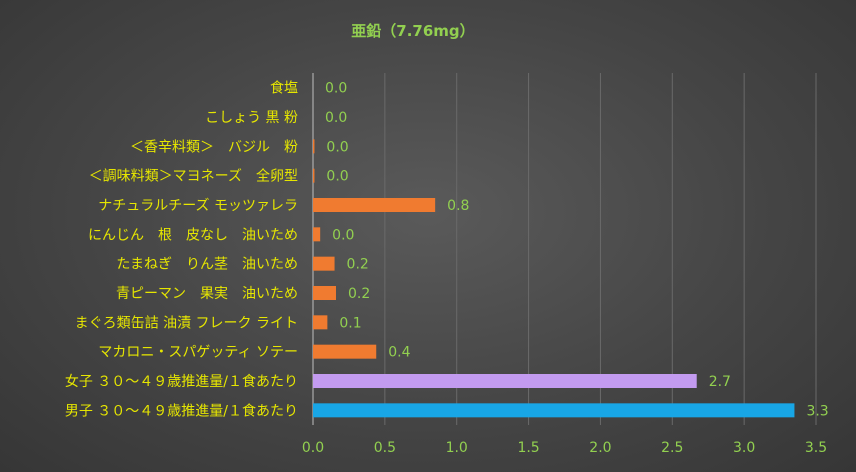  I want to click on x-tick-label: 2.5, so click(672, 448).